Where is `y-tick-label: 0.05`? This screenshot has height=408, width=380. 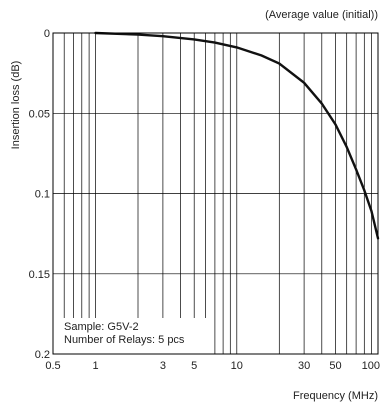 y-tick-label: 0.05 is located at coordinates (39, 114).